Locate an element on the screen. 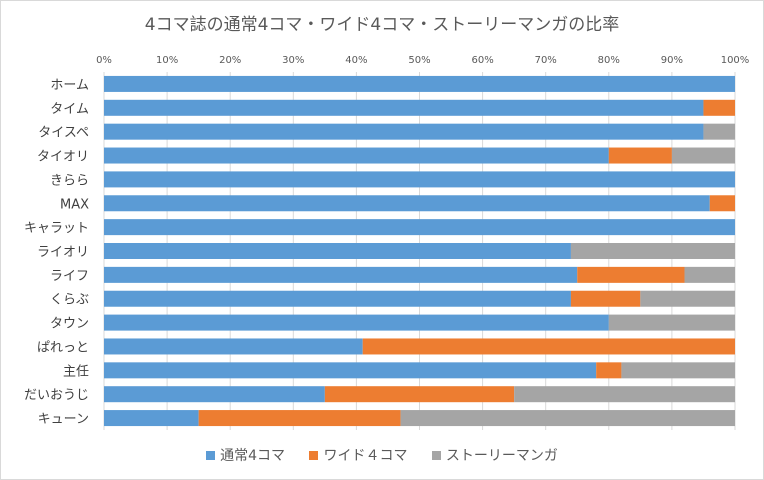  category-label: キューン is located at coordinates (63, 419).